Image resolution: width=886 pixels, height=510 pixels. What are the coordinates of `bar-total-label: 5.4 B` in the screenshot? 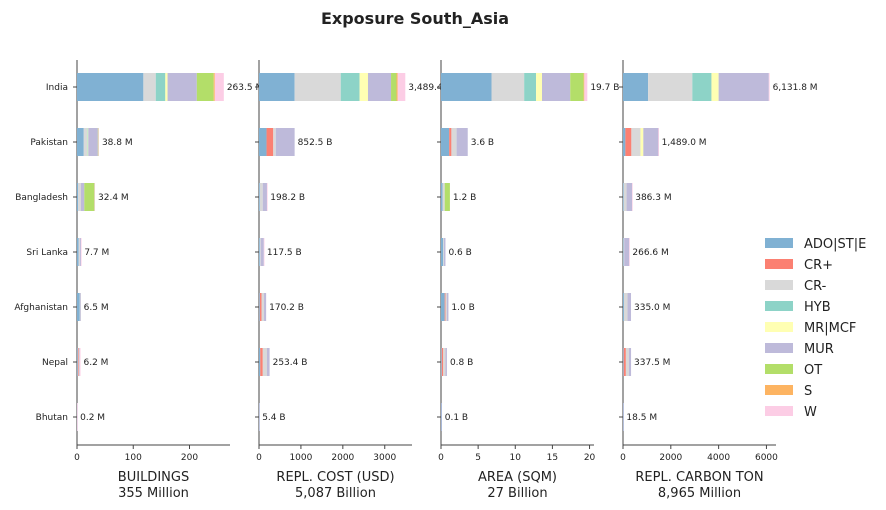 It's located at (273, 418).